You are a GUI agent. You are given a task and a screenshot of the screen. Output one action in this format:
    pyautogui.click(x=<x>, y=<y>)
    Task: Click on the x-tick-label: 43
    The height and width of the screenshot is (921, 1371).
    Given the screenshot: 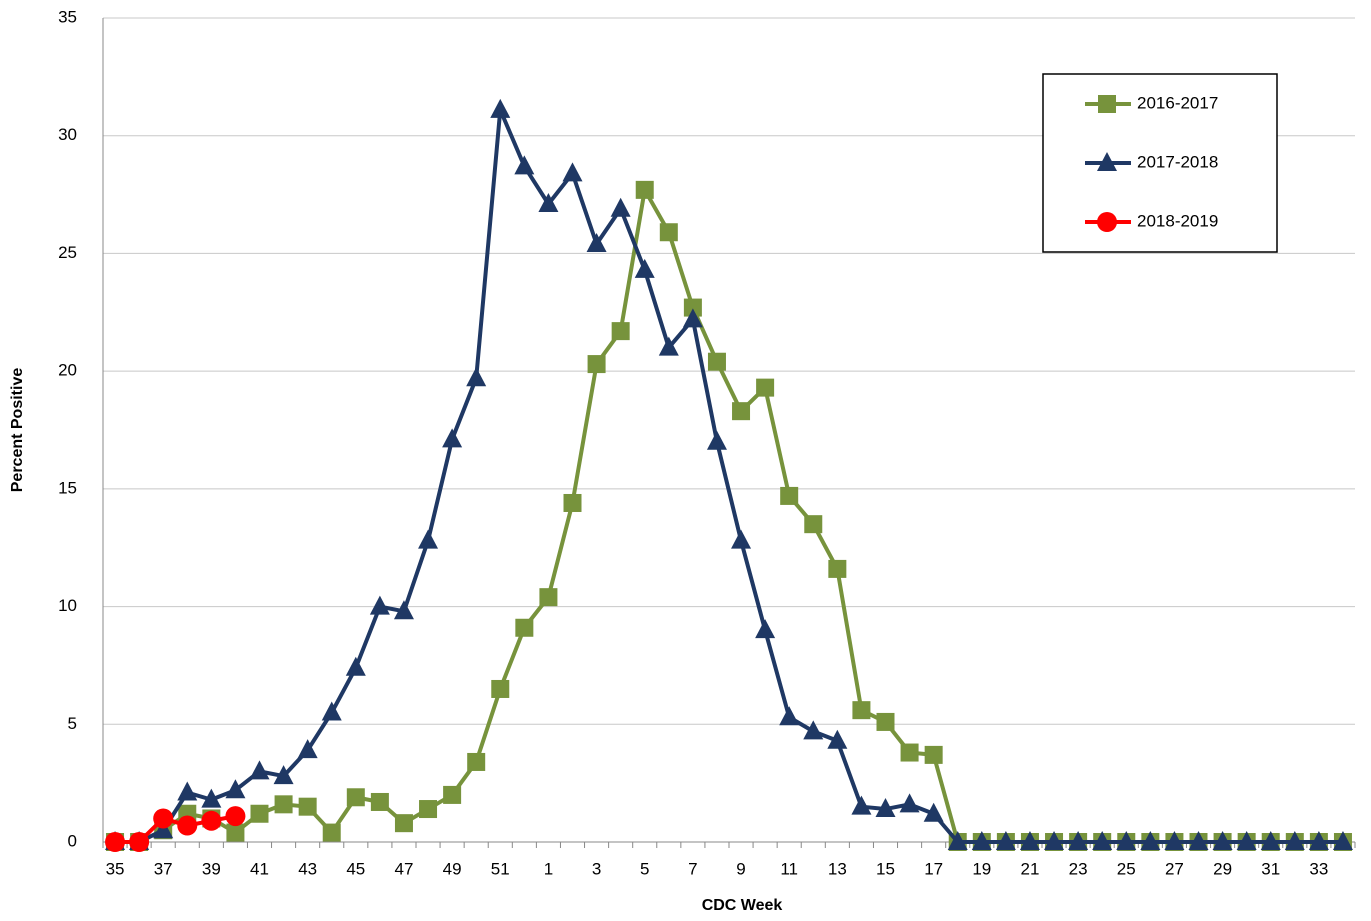 What is the action you would take?
    pyautogui.click(x=307, y=868)
    